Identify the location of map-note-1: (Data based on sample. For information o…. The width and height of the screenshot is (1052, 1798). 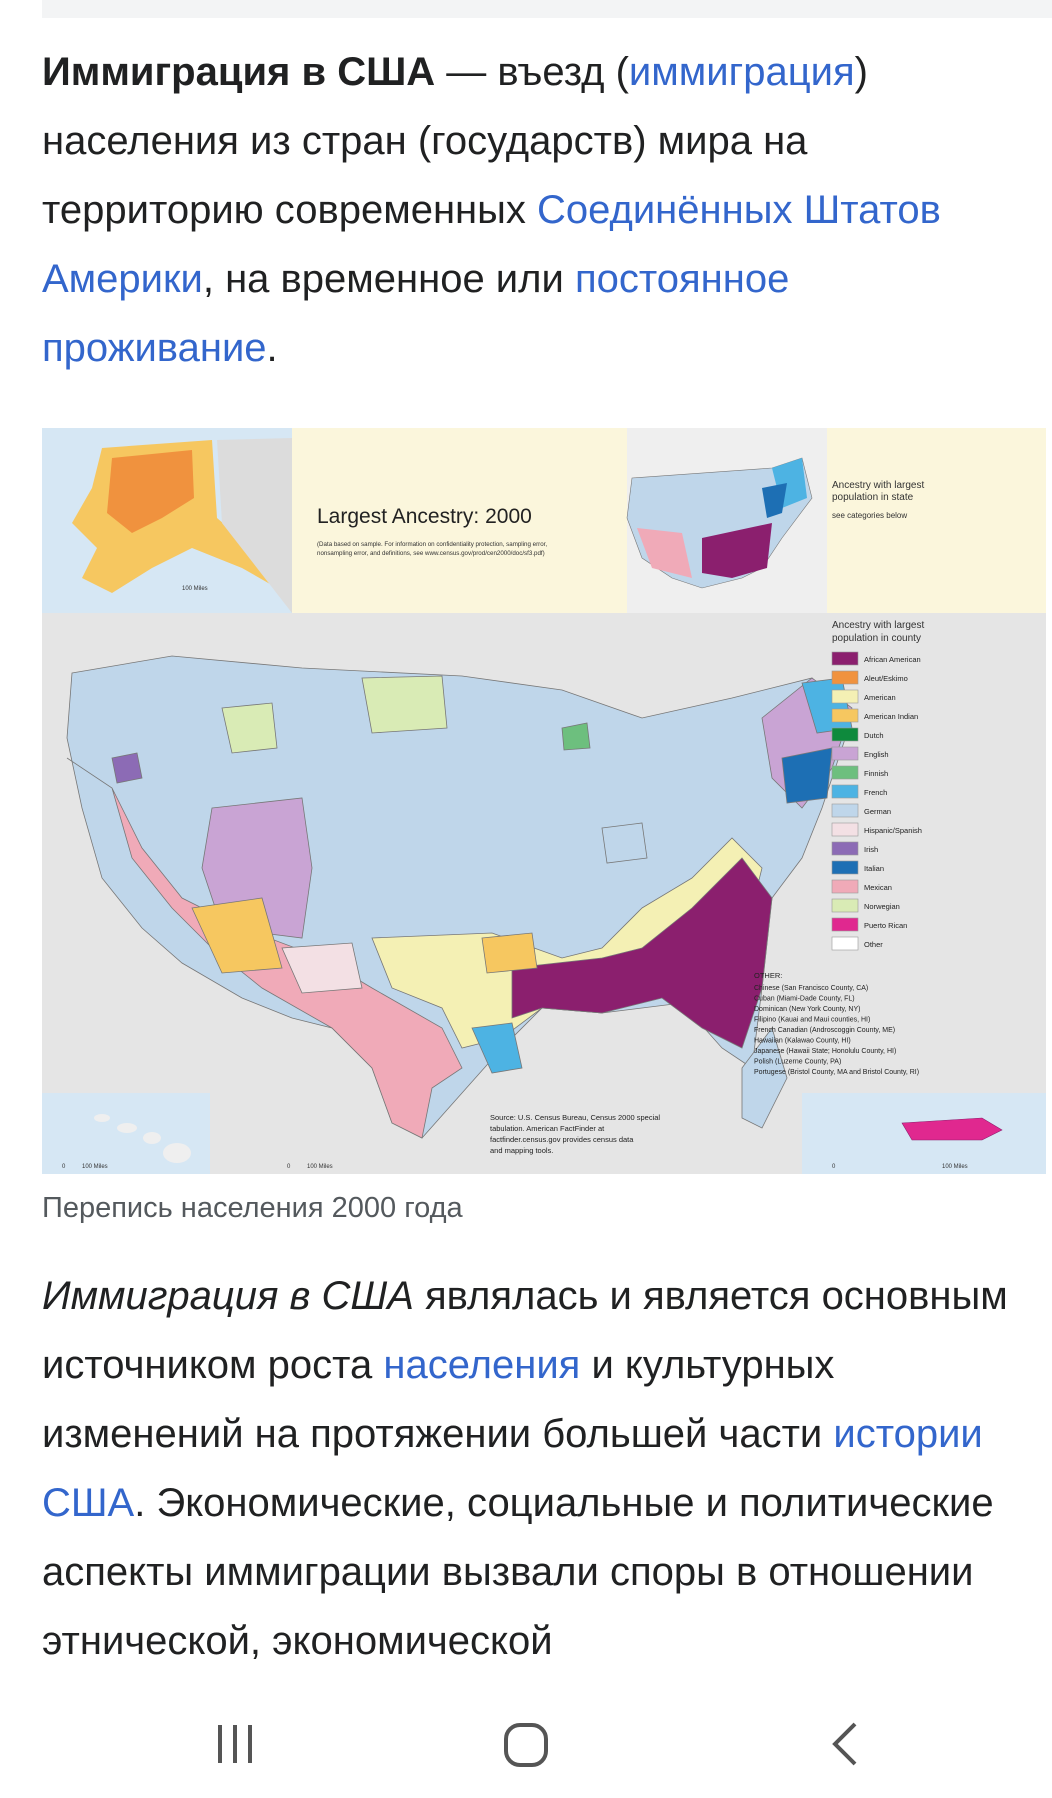
(432, 544).